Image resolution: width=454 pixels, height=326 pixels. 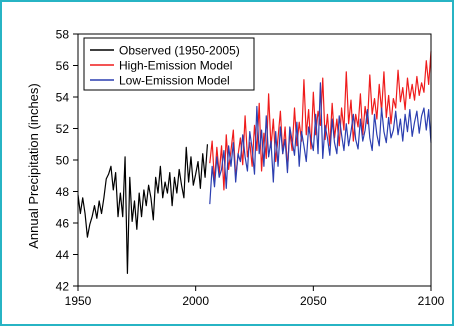 I want to click on legend-label: High-Emission Model, so click(x=175, y=66).